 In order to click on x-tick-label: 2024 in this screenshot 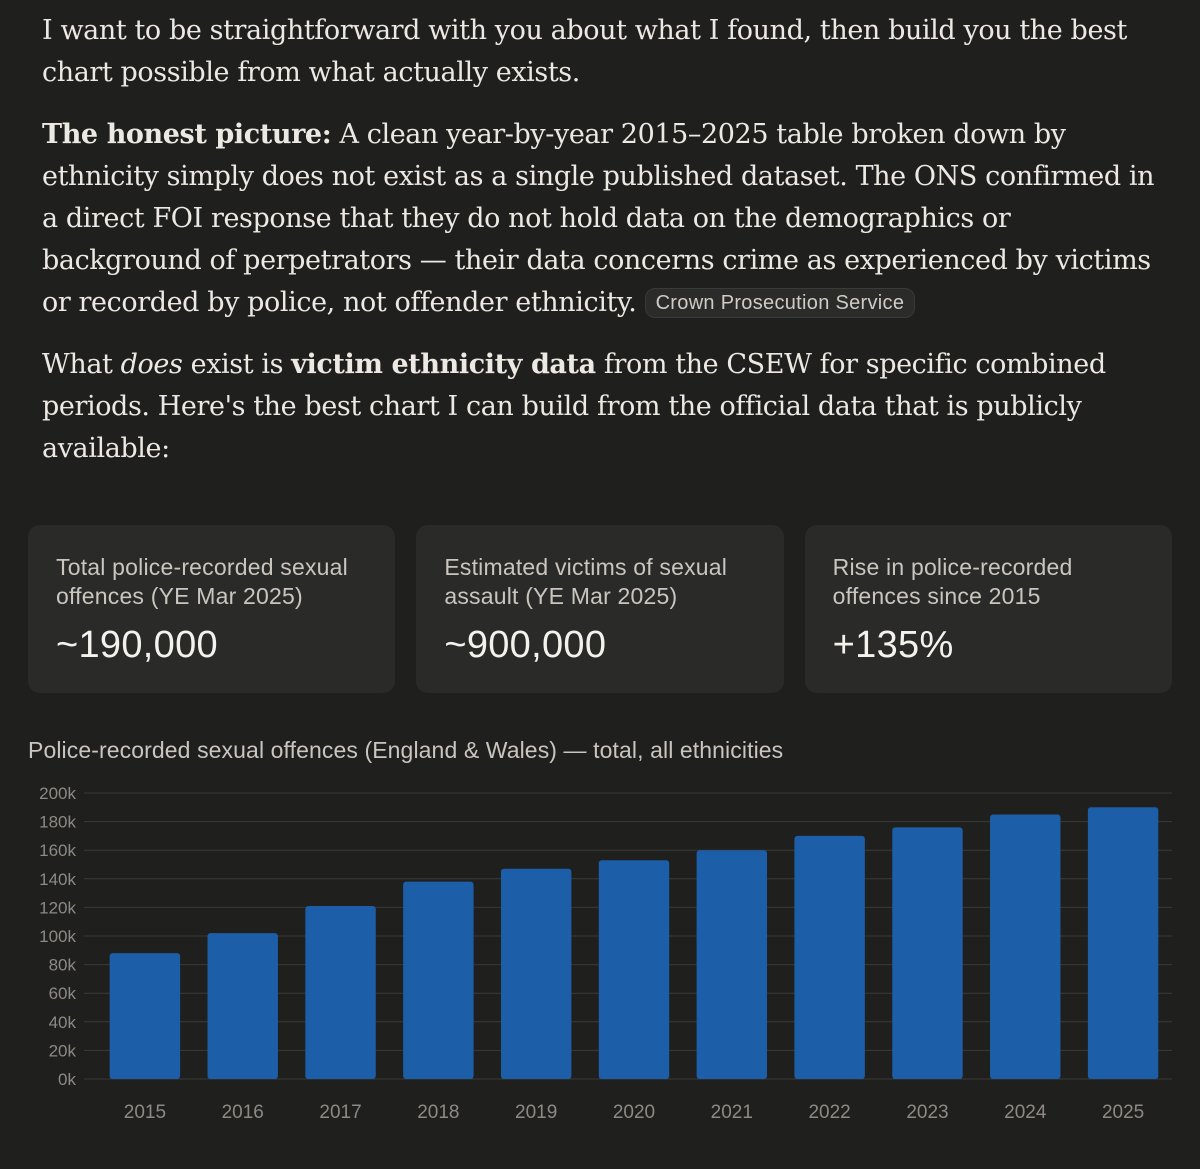, I will do `click(1025, 1112)`.